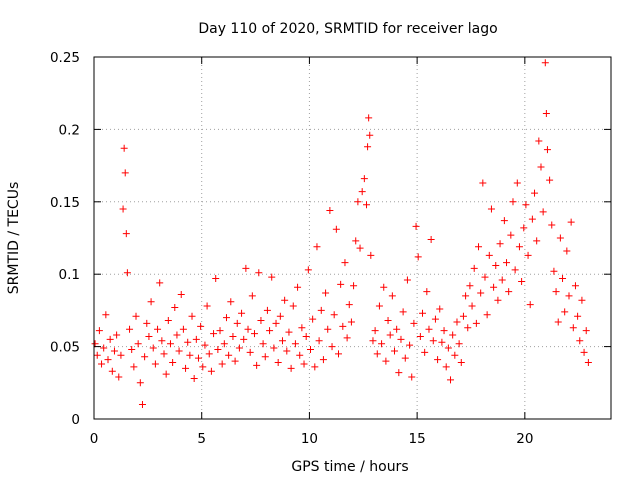  Describe the element at coordinates (309, 439) in the screenshot. I see `x-tick-label: 10` at that location.